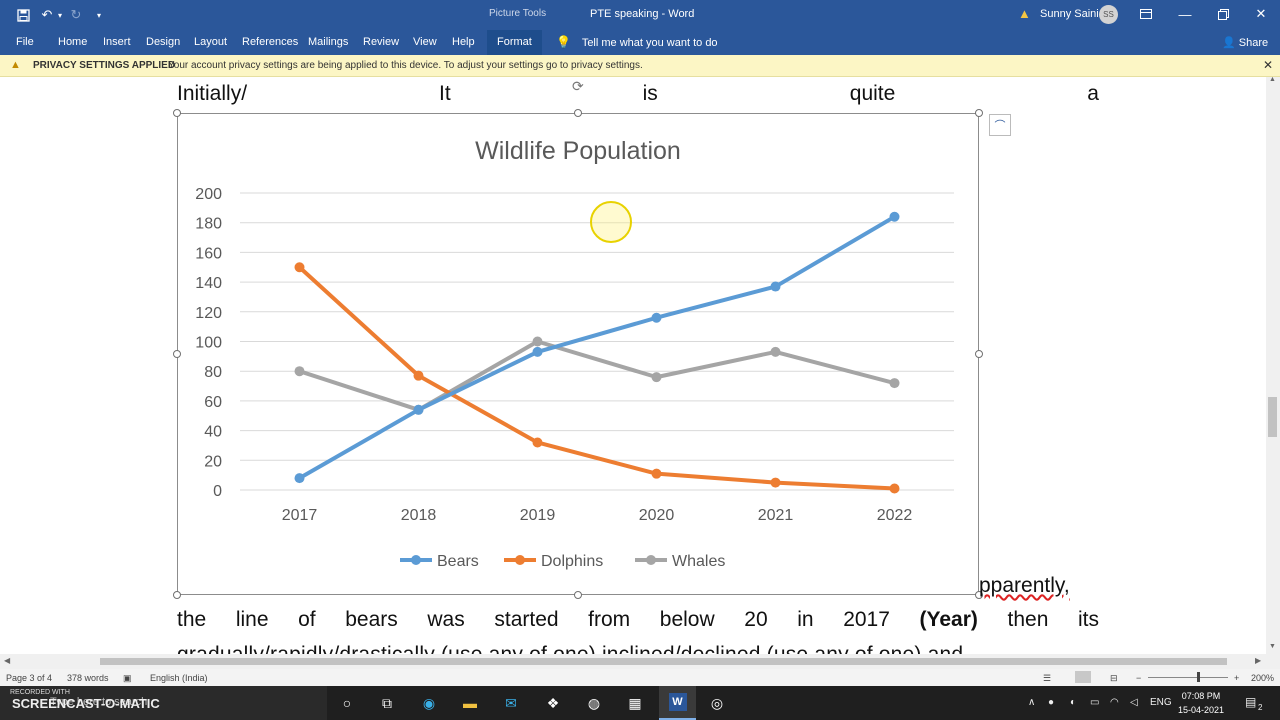  What do you see at coordinates (1245, 42) in the screenshot?
I see `share-button: 👤 Share` at bounding box center [1245, 42].